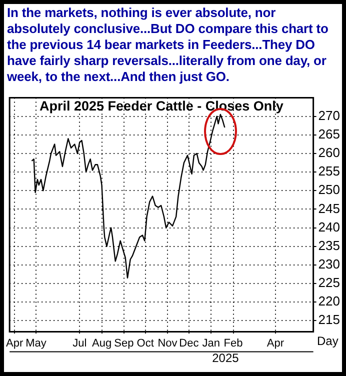 The width and height of the screenshot is (346, 376). I want to click on x-tick-label: Oct, so click(145, 343).